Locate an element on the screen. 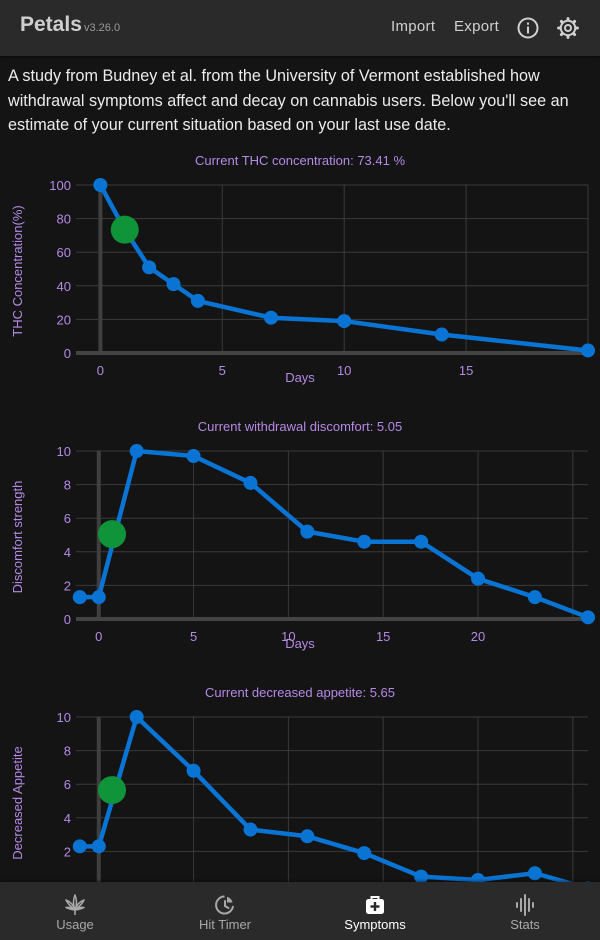 The image size is (600, 940). app-title: Petals is located at coordinates (51, 24).